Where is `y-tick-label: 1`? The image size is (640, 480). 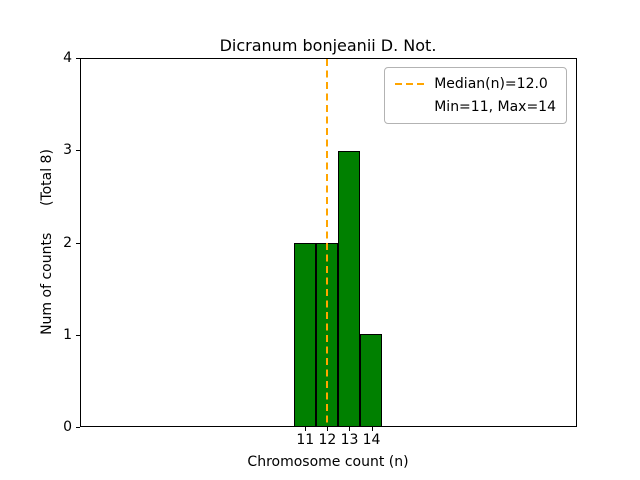 y-tick-label: 1 is located at coordinates (67, 334).